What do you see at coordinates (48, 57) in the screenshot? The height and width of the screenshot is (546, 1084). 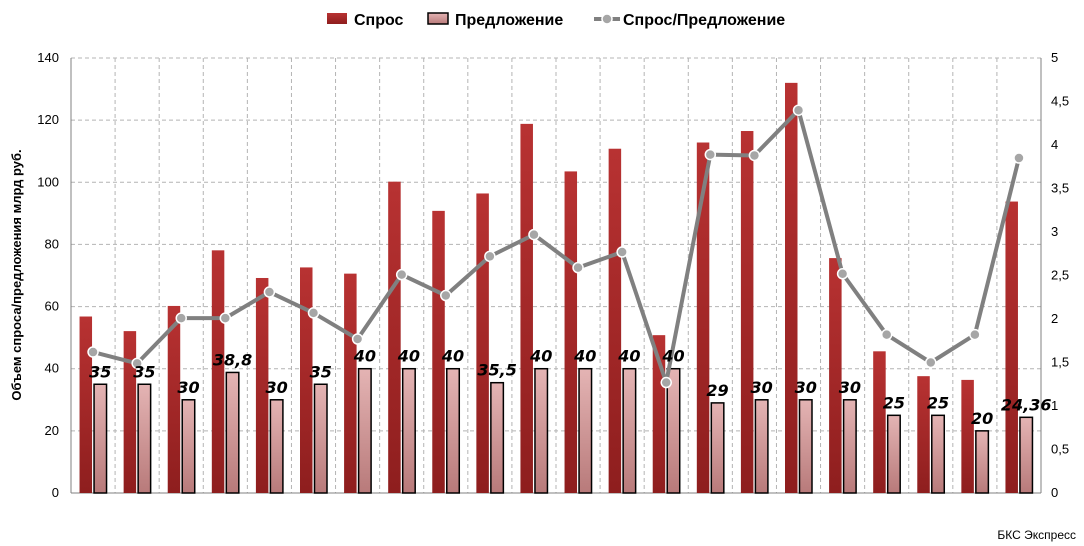 I see `y-tick-label: 140` at bounding box center [48, 57].